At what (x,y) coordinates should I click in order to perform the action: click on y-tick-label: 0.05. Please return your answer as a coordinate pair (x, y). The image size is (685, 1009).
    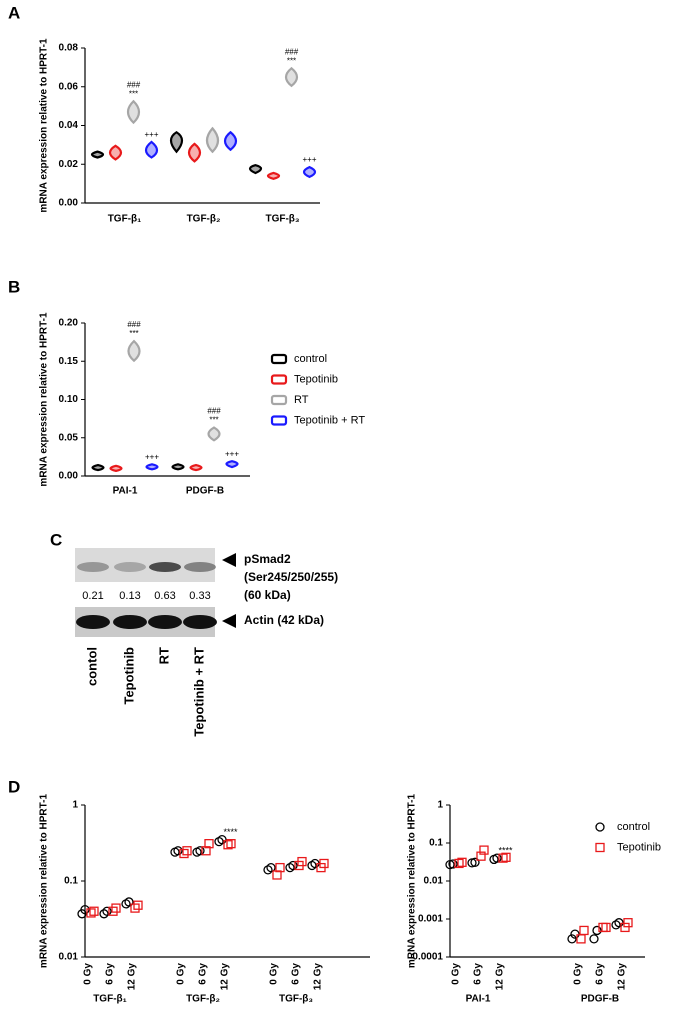
    Looking at the image, I should click on (69, 437).